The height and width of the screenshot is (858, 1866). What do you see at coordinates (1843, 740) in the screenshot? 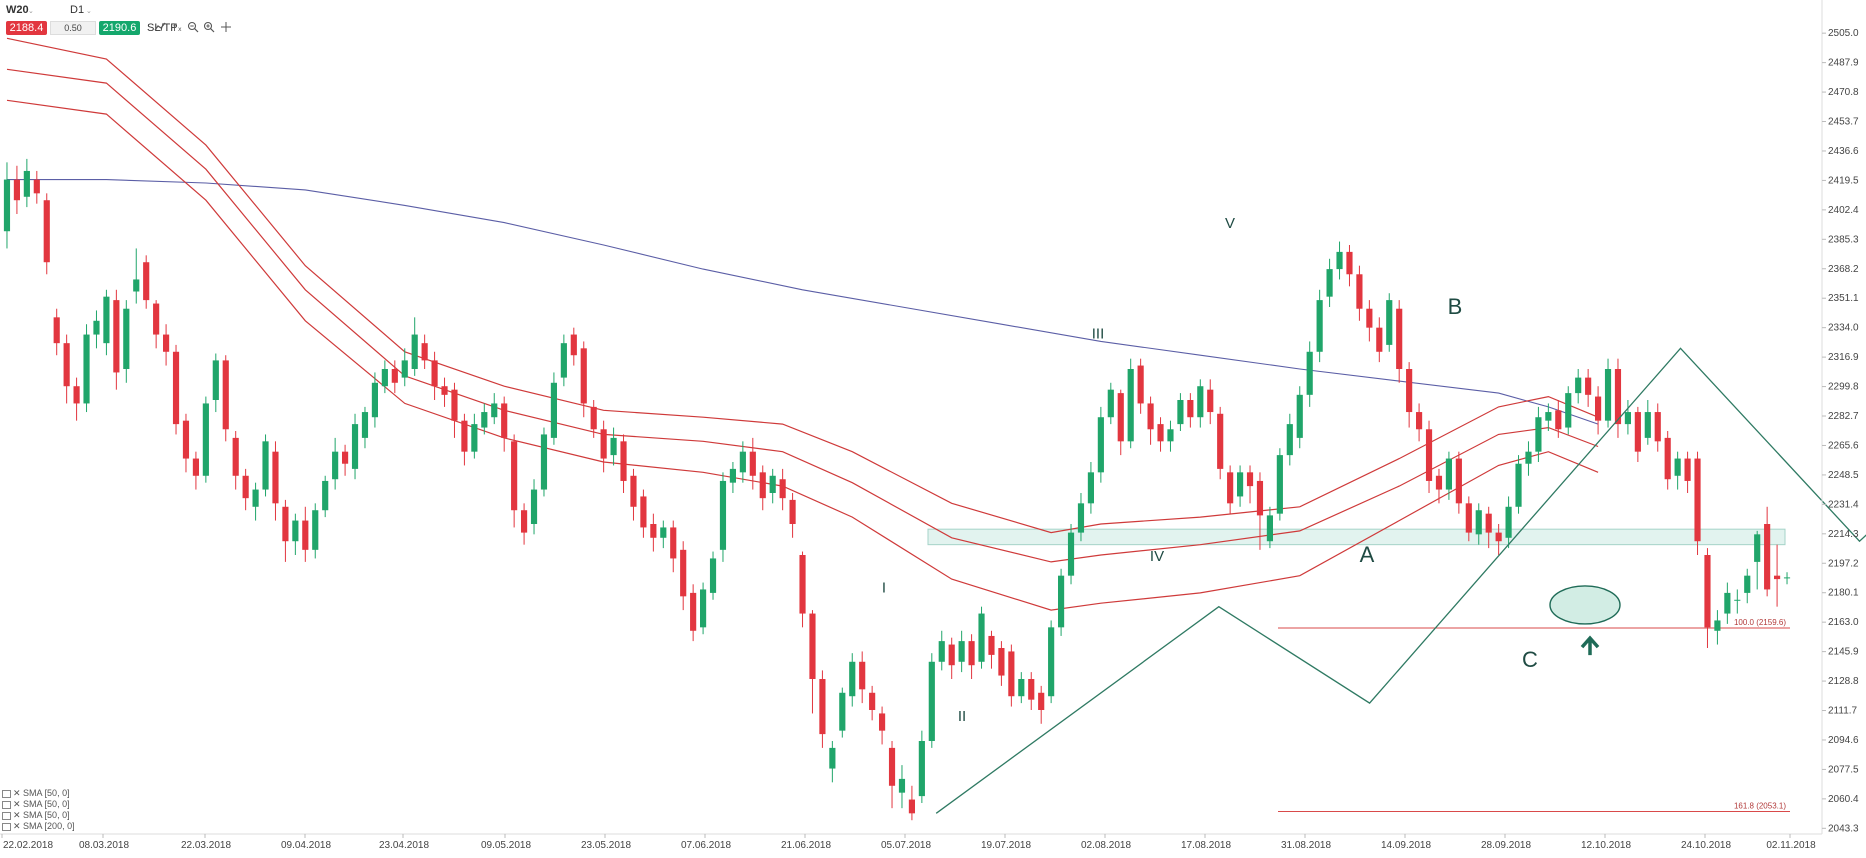
I see `y-tick-label: 2094.6` at bounding box center [1843, 740].